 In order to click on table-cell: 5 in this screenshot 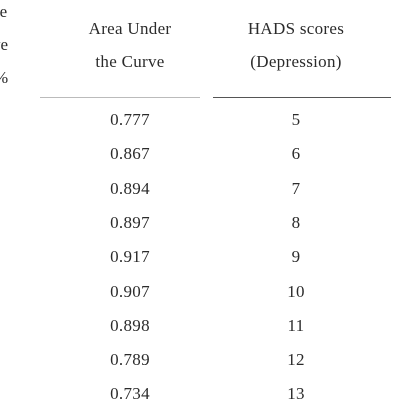, I will do `click(296, 119)`.